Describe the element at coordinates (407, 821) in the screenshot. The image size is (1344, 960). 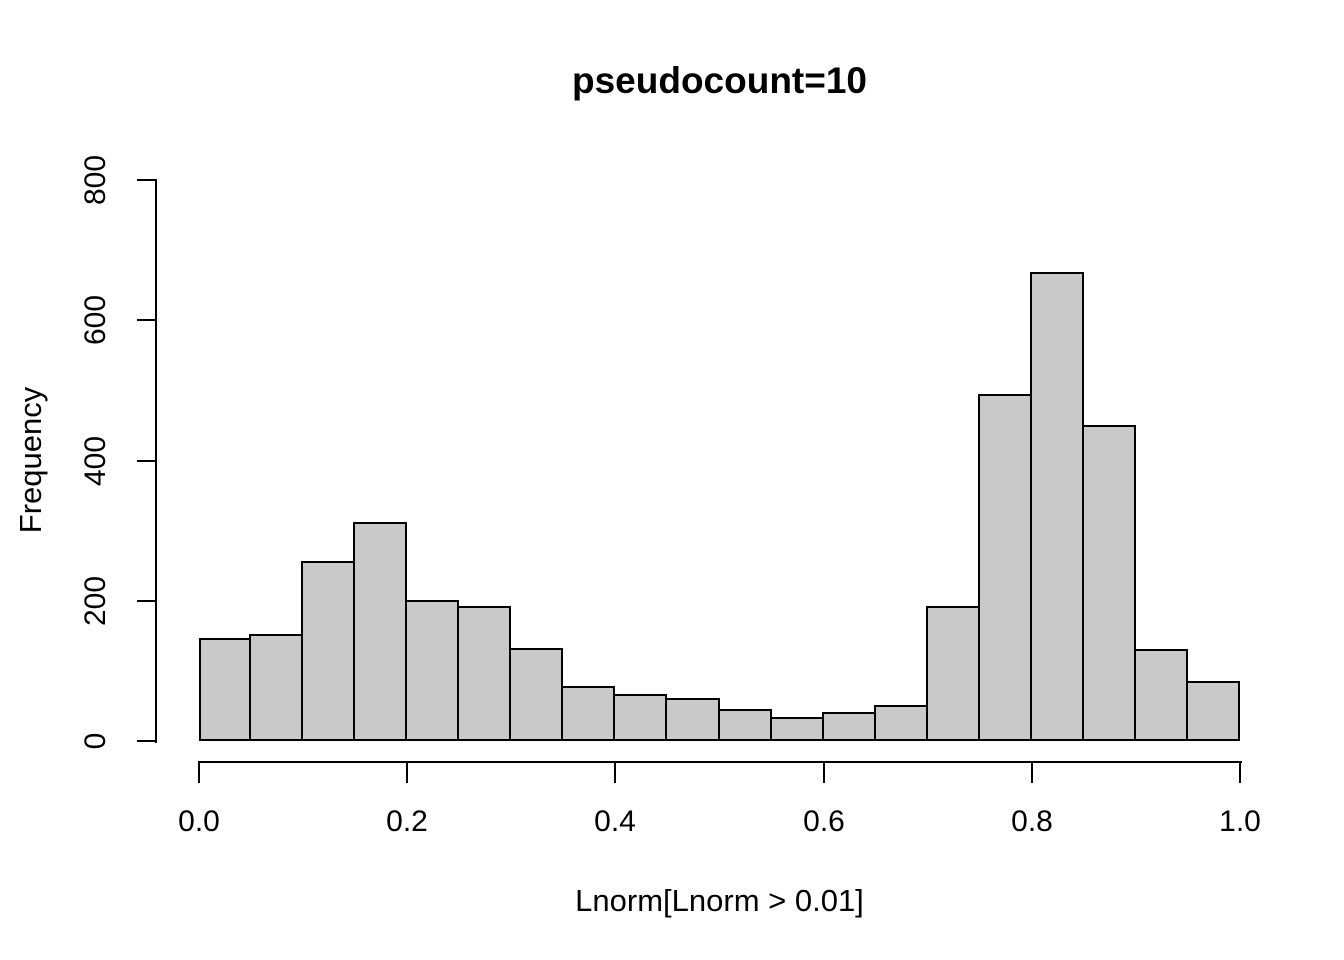
I see `x-tick-label: 0.2` at that location.